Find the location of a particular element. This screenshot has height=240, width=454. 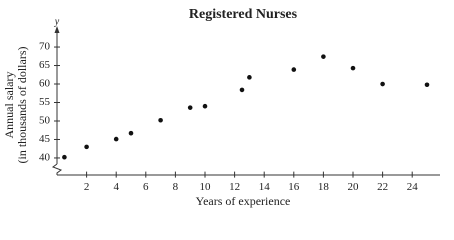

chart-title: Registered Nurses is located at coordinates (243, 14).